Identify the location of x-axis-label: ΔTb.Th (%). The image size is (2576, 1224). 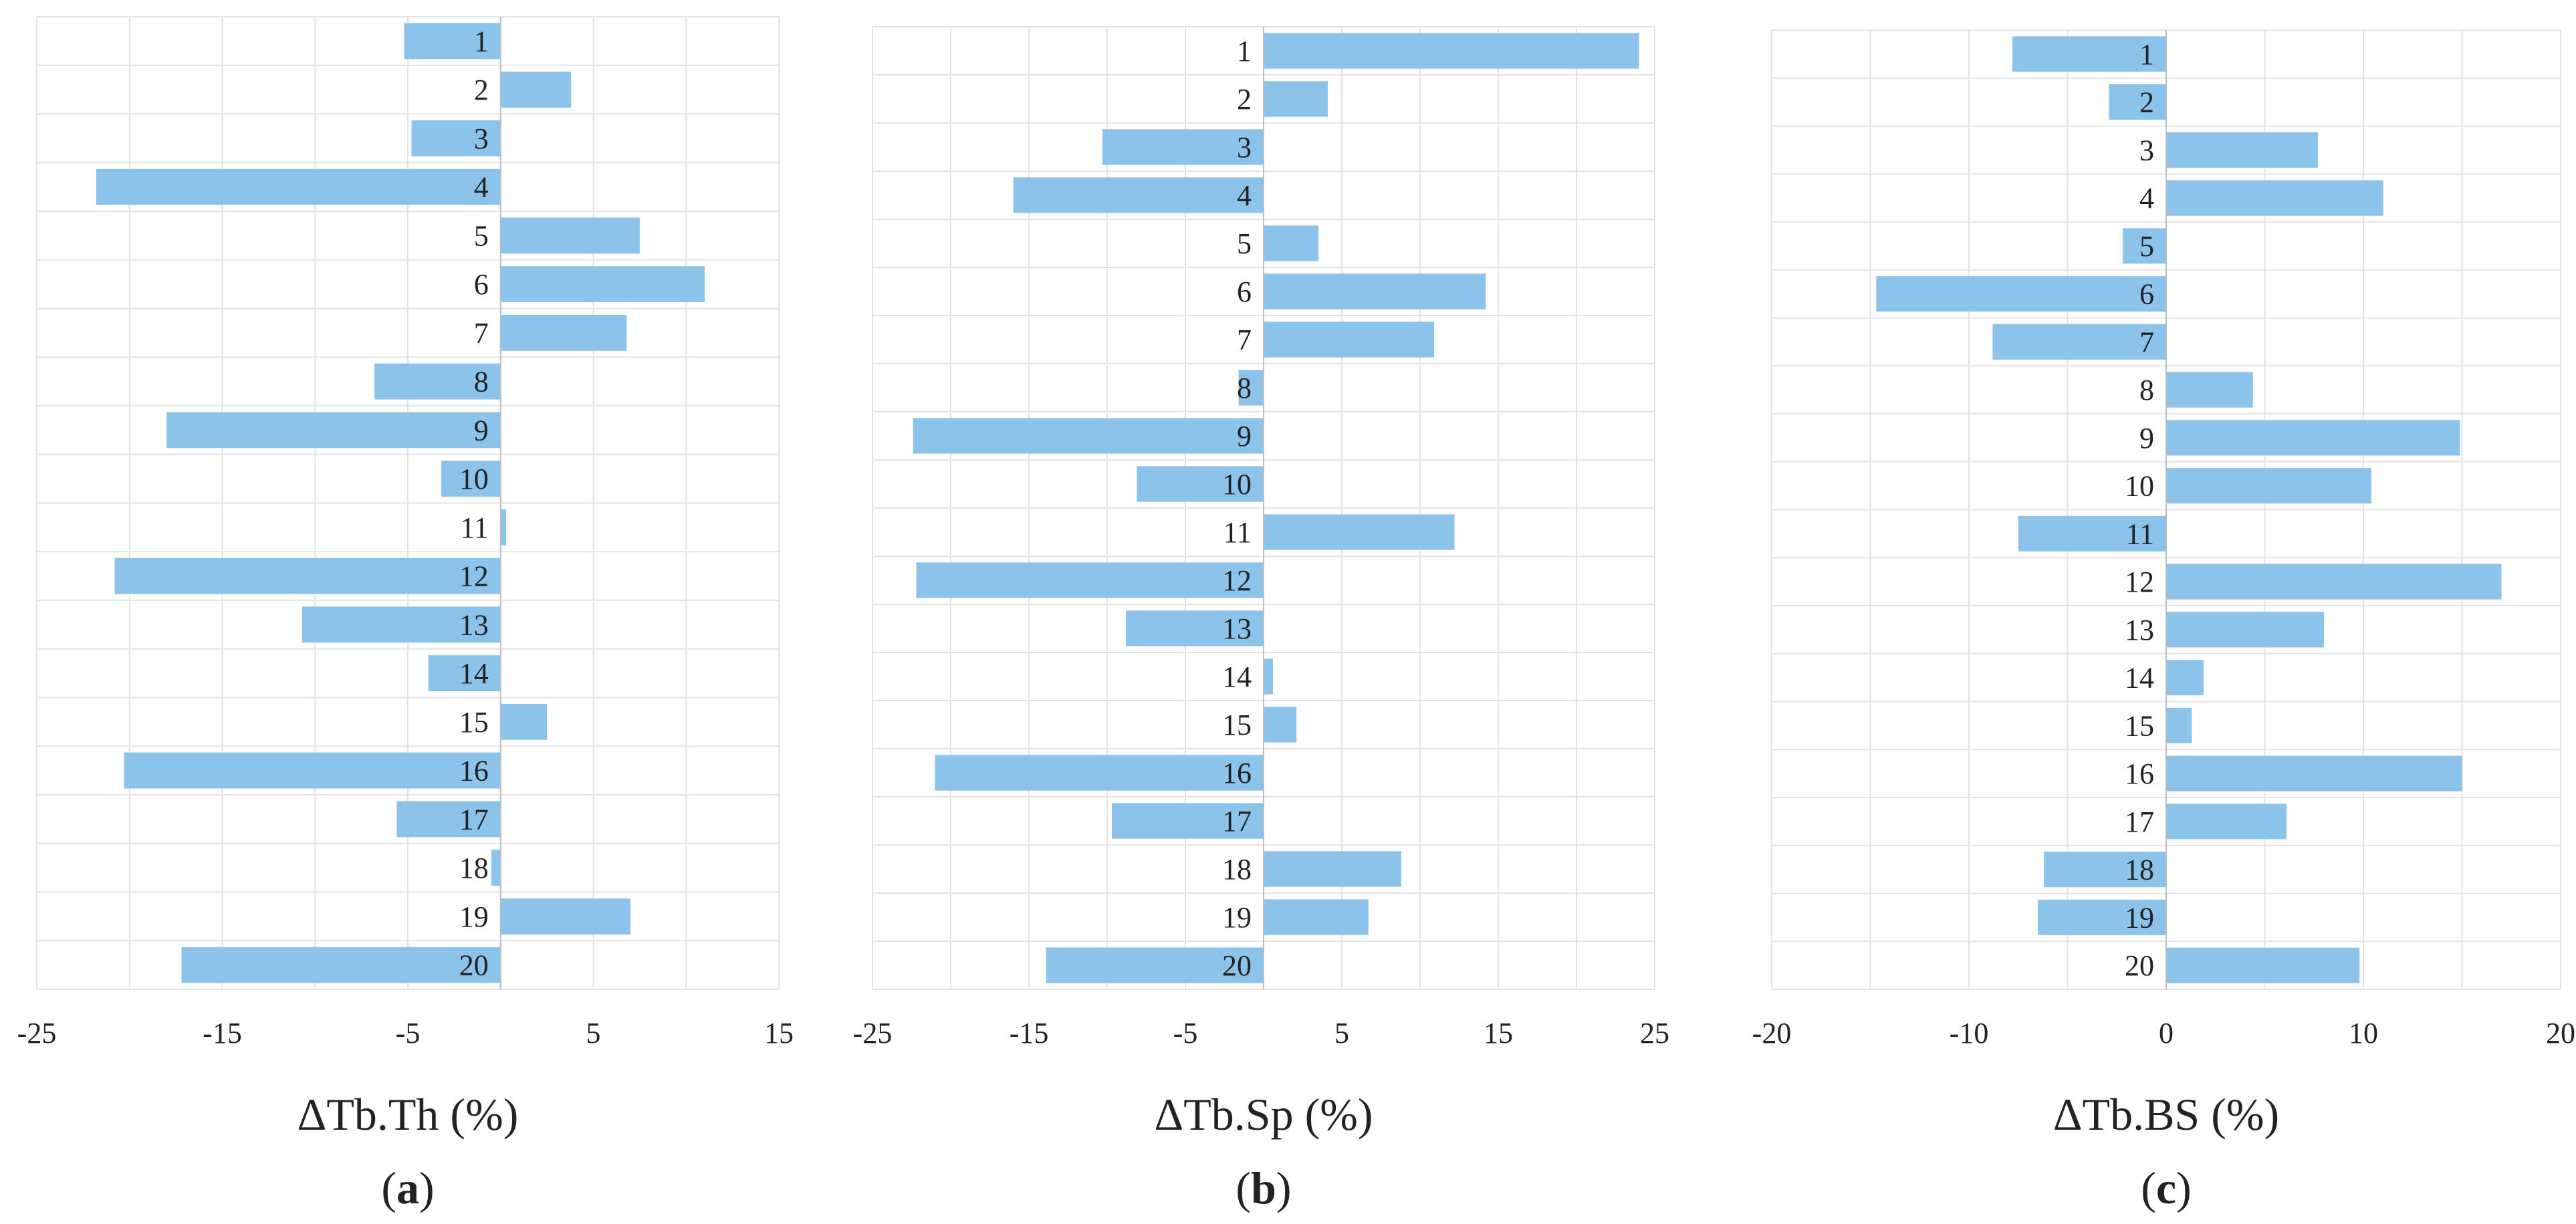
(408, 1114).